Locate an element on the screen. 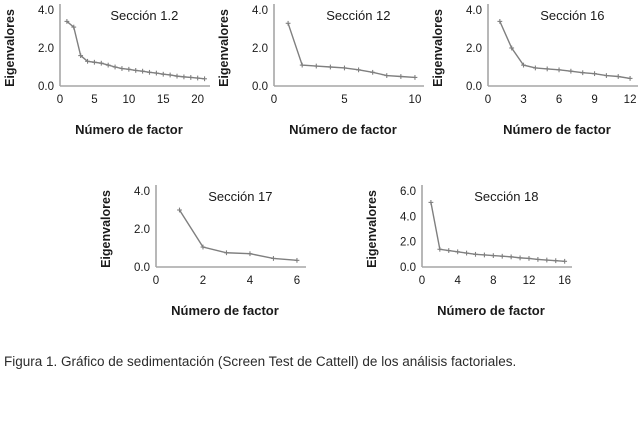  plot-area: 0.0 2.0 4.0 0 5 10 15 20 Sección 1.2 is located at coordinates (117, 59).